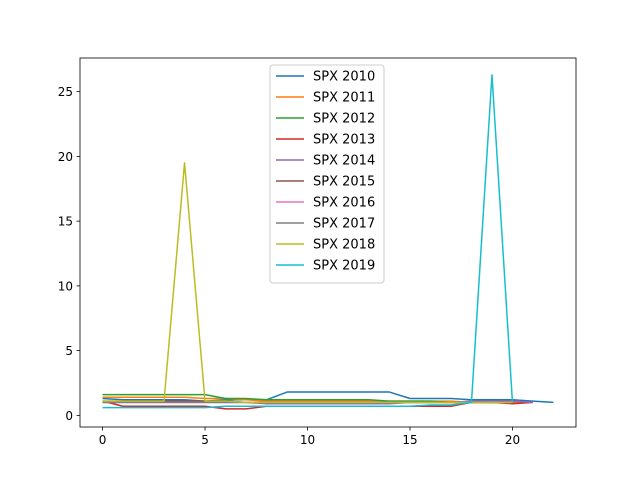  What do you see at coordinates (344, 98) in the screenshot?
I see `legend-label-2: SPX 2011` at bounding box center [344, 98].